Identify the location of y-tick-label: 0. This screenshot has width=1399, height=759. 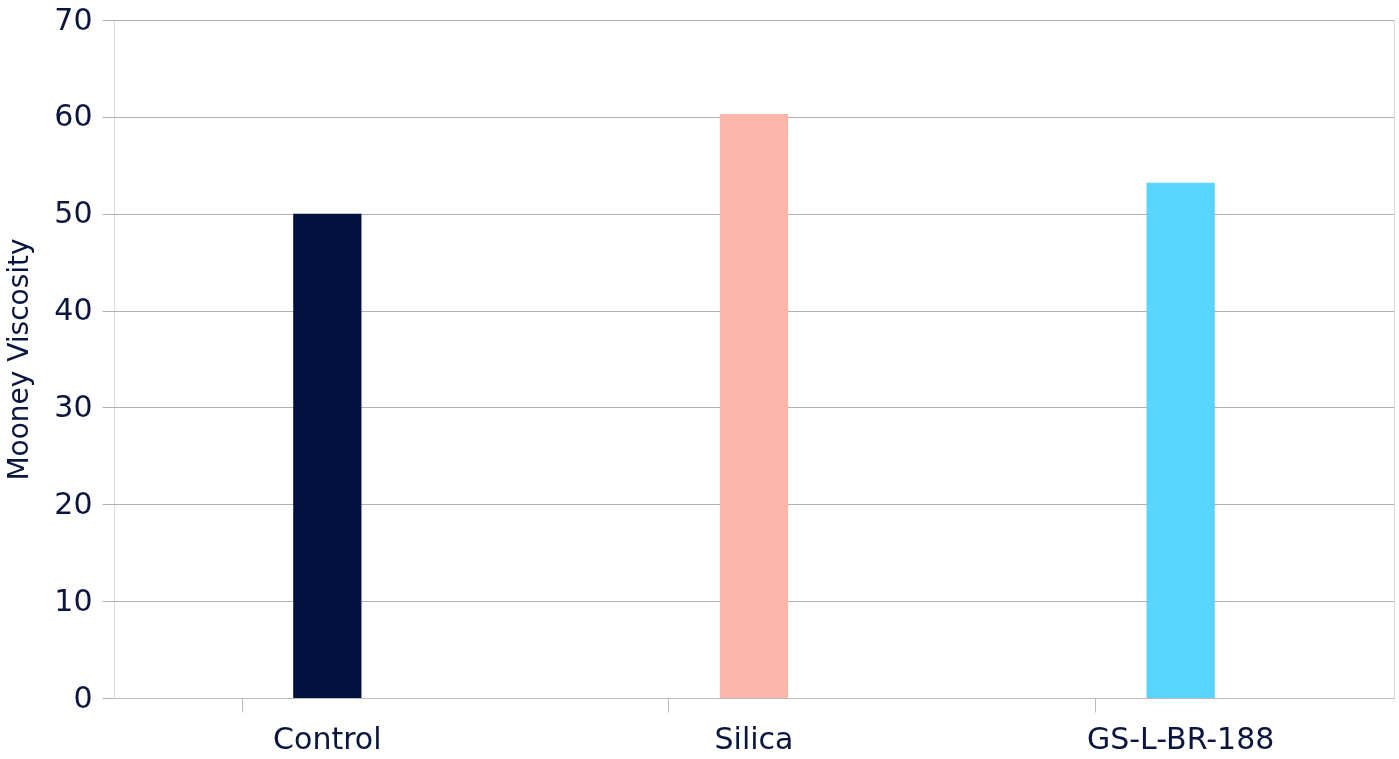
(83, 697).